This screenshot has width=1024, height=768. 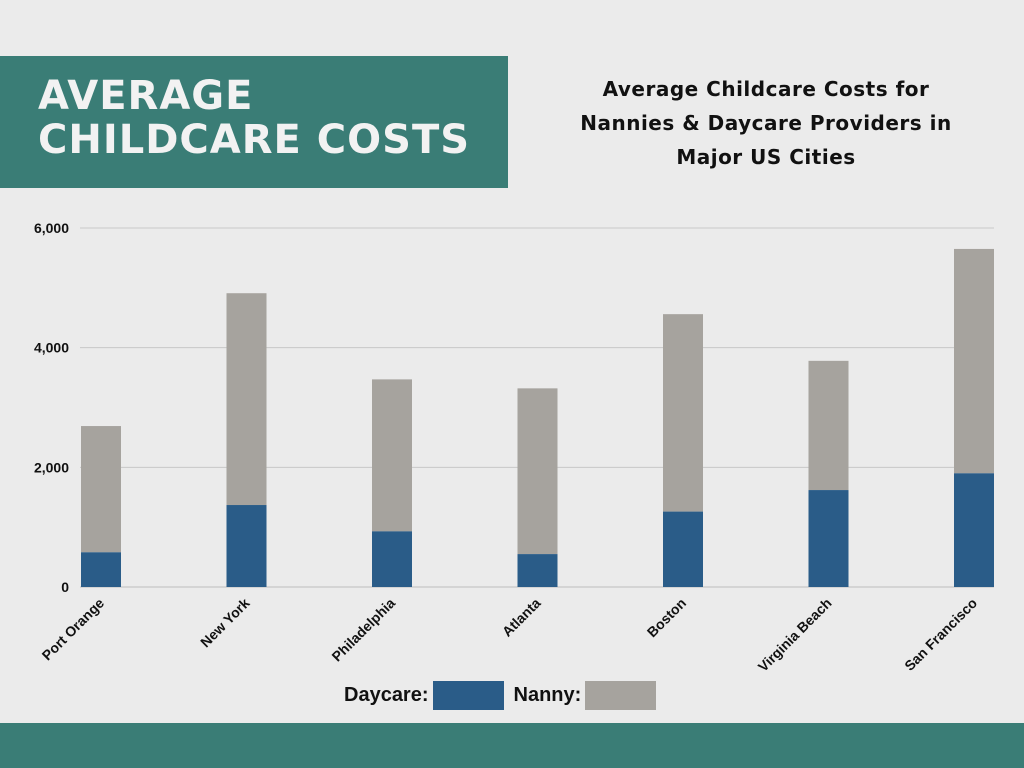 I want to click on legend-nanny-swatch, so click(x=621, y=695).